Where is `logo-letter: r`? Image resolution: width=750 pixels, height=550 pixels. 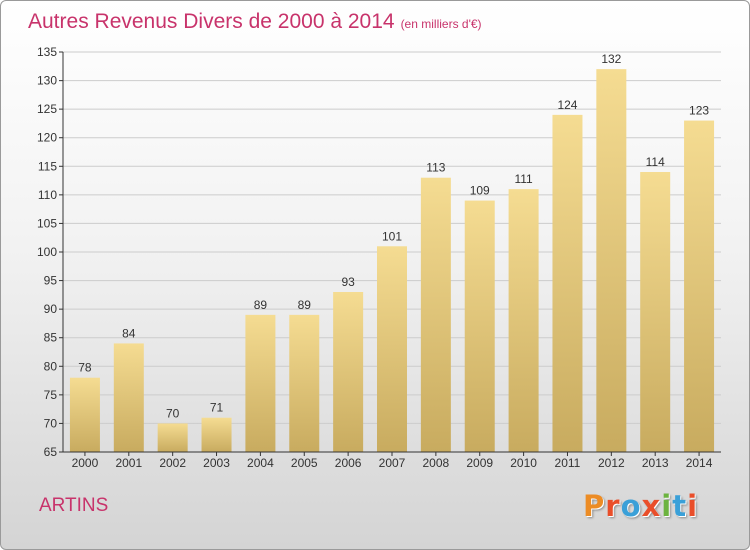
logo-letter: r is located at coordinates (613, 506).